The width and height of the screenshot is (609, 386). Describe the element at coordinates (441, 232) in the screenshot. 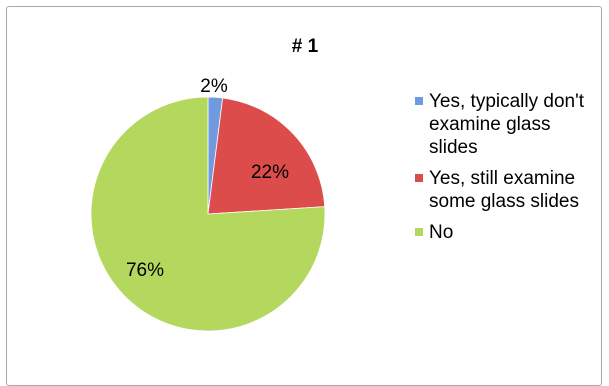

I see `legend-label: No` at that location.